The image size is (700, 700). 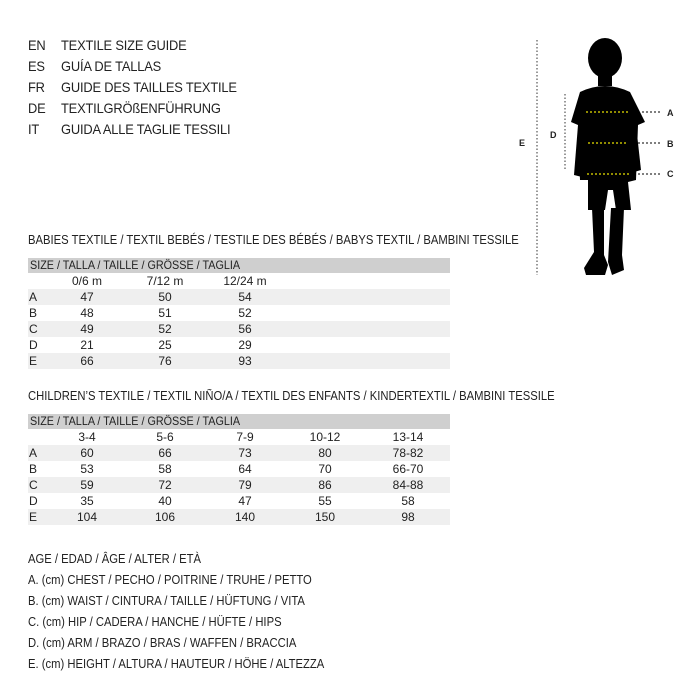 What do you see at coordinates (37, 108) in the screenshot?
I see `language-code: DE` at bounding box center [37, 108].